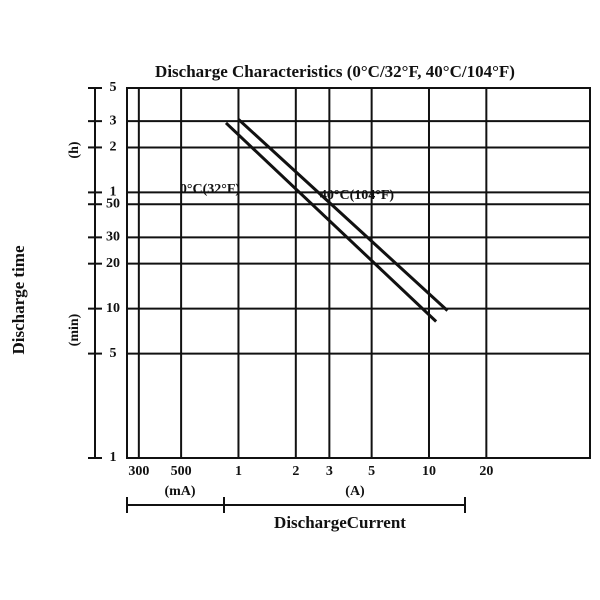  What do you see at coordinates (355, 491) in the screenshot?
I see `x-unit: (A)` at bounding box center [355, 491].